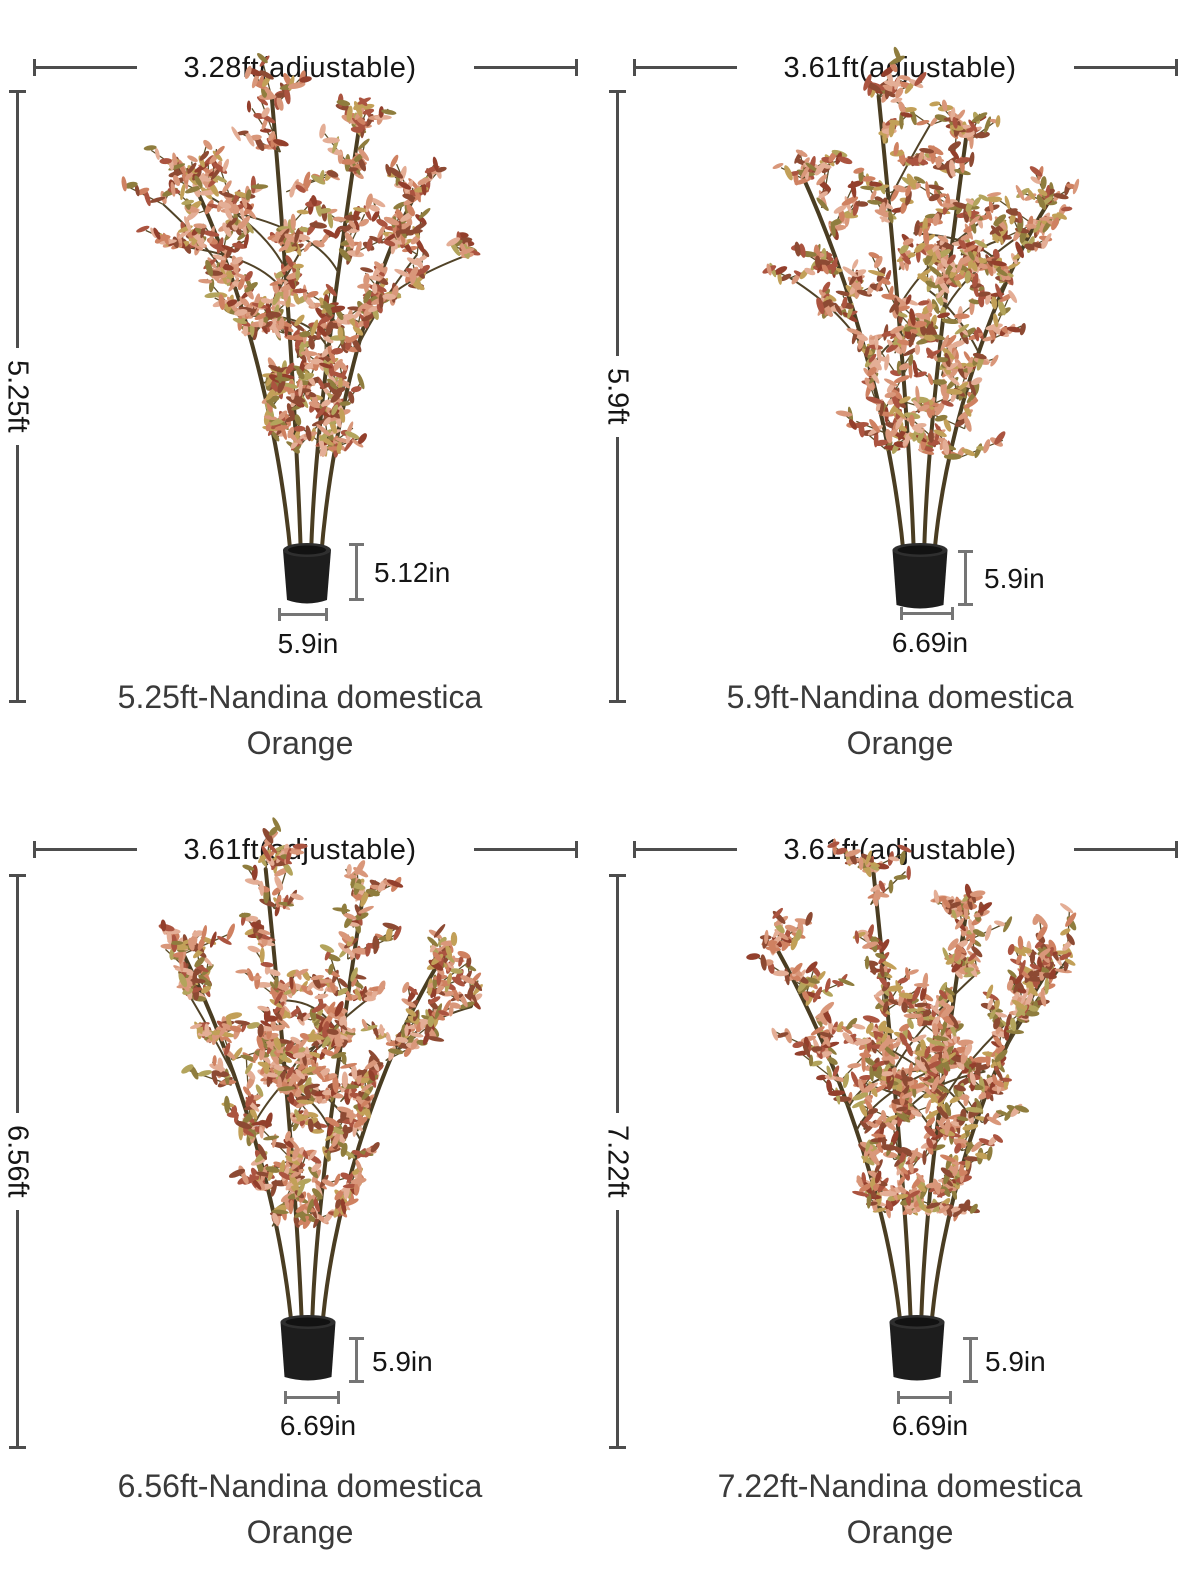 This screenshot has width=1200, height=1578. I want to click on caption-line-1: 7.22ft-Nandina domestica, so click(900, 1486).